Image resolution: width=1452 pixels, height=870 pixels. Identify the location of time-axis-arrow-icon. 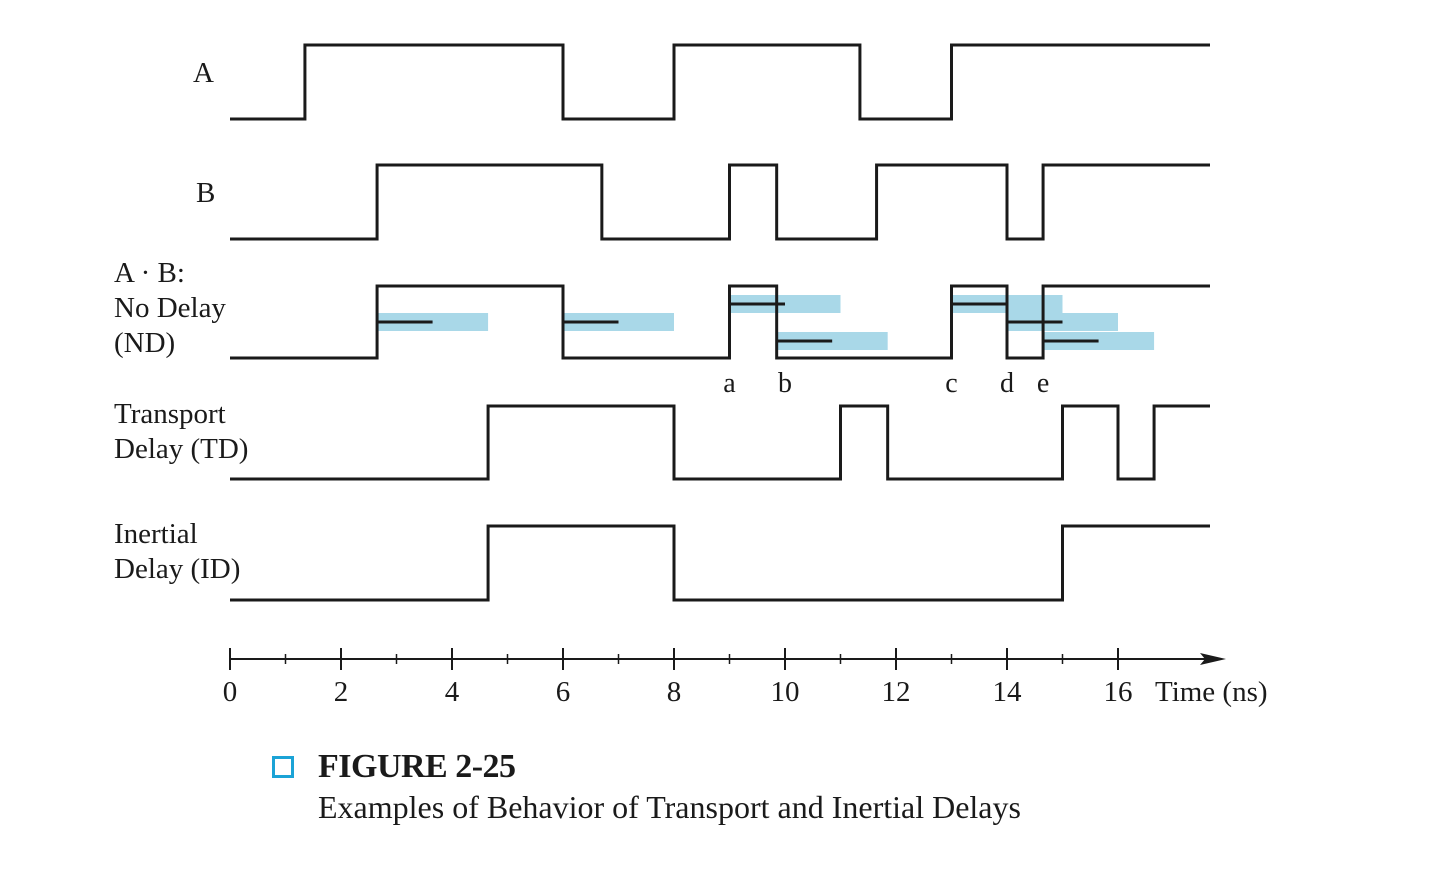
(1213, 659).